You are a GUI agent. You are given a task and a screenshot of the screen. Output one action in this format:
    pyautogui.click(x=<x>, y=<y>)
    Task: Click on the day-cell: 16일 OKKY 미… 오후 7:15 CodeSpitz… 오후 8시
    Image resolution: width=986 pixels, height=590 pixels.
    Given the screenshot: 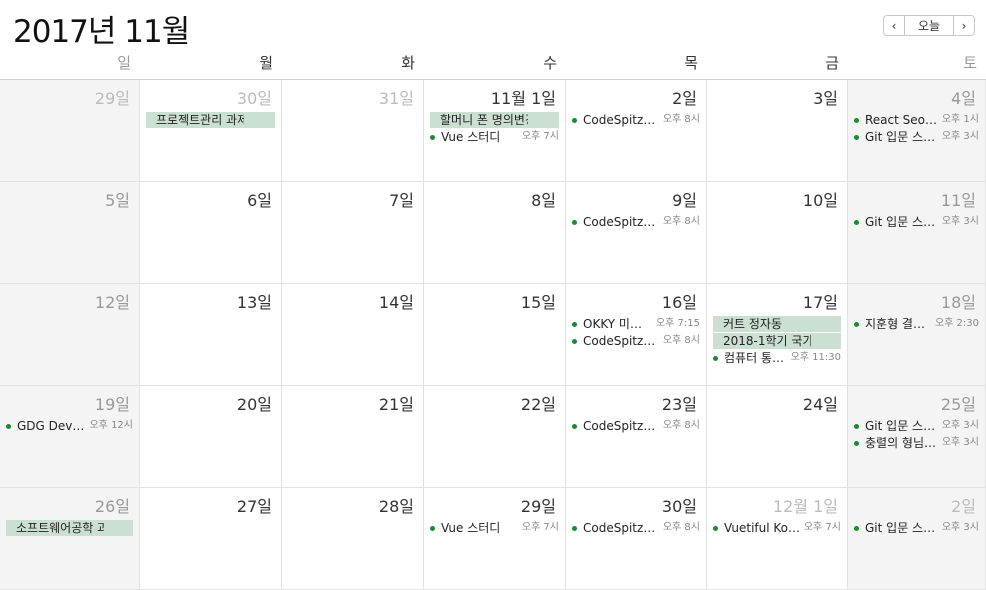 What is the action you would take?
    pyautogui.click(x=636, y=335)
    